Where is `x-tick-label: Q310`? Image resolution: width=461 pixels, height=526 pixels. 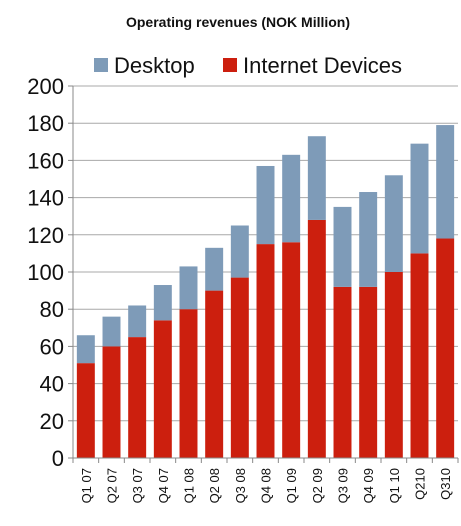 x-tick-label: Q310 is located at coordinates (445, 484).